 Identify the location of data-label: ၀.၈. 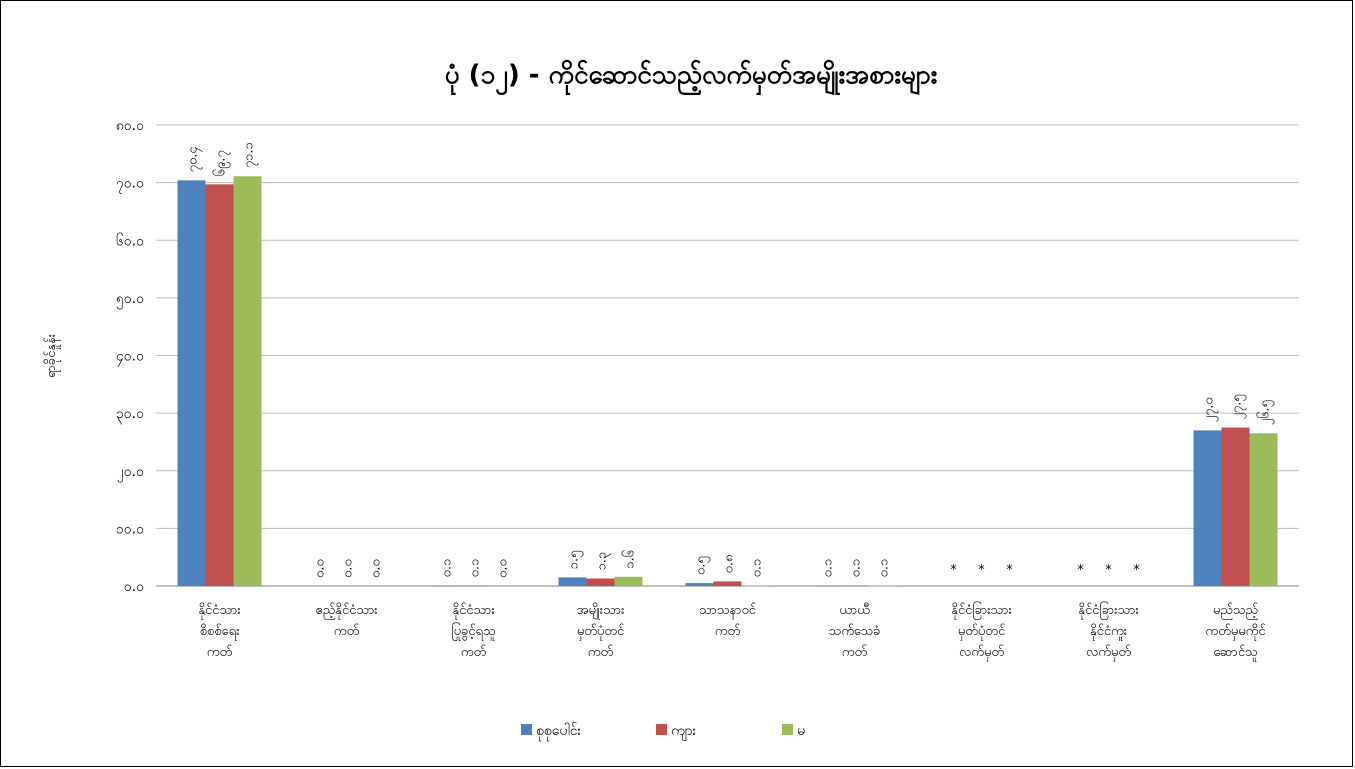
(729, 564).